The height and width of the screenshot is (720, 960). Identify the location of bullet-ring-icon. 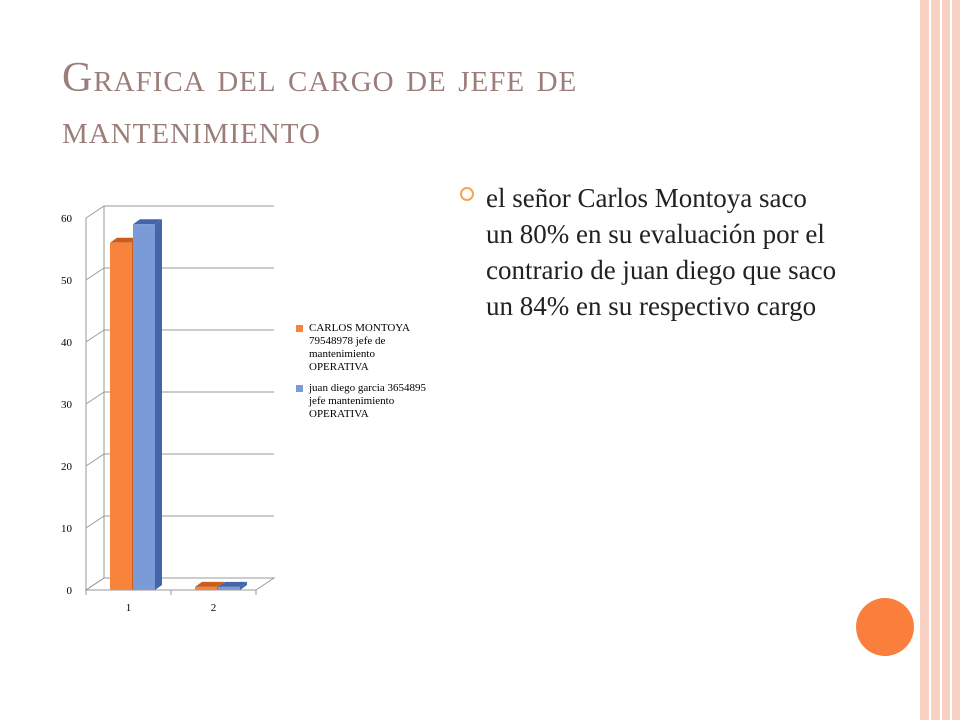
(467, 194).